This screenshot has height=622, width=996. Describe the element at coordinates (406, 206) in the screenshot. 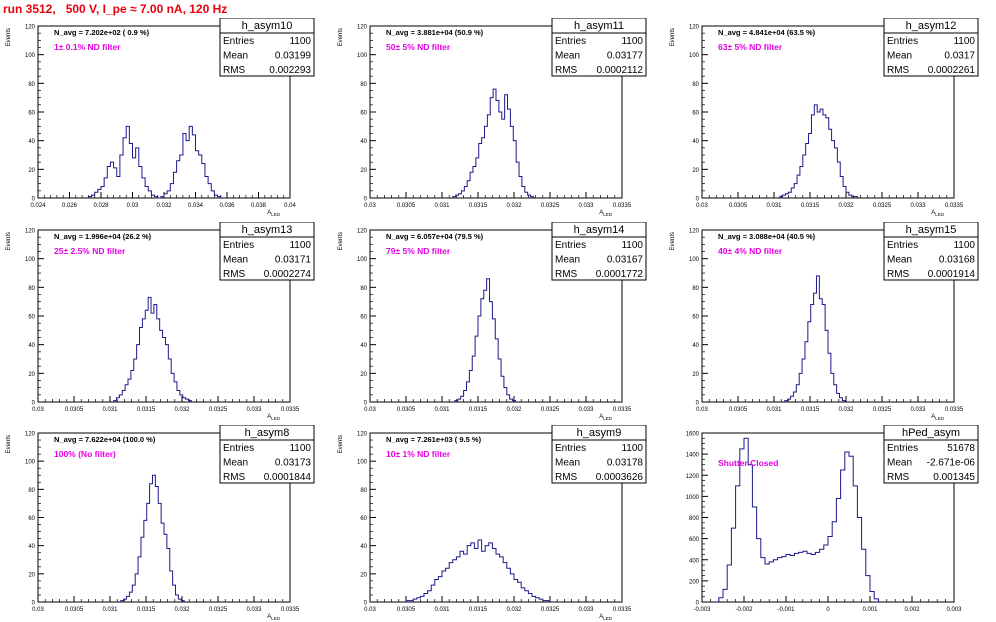

I see `x-tick-label: 0.0305` at that location.